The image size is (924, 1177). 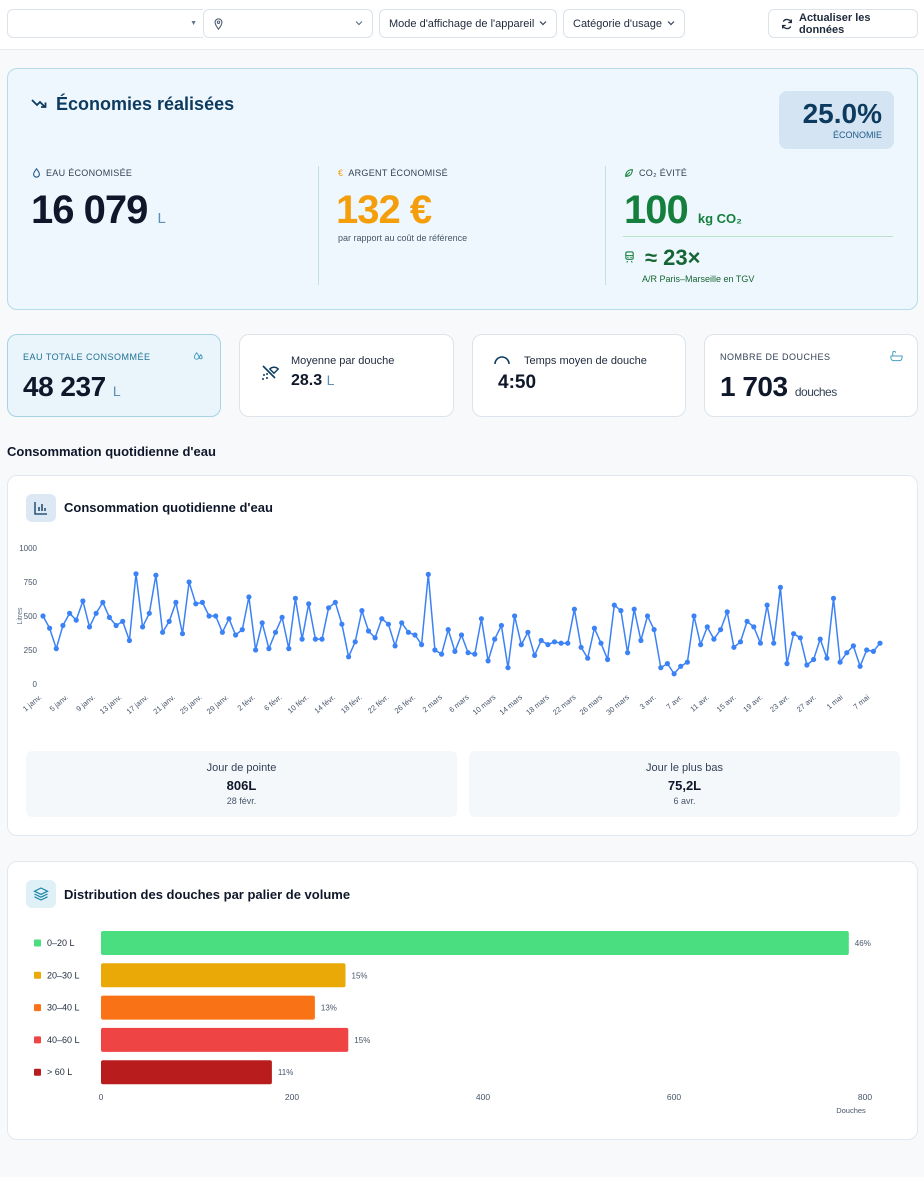 I want to click on site-select: ▼, so click(x=105, y=23).